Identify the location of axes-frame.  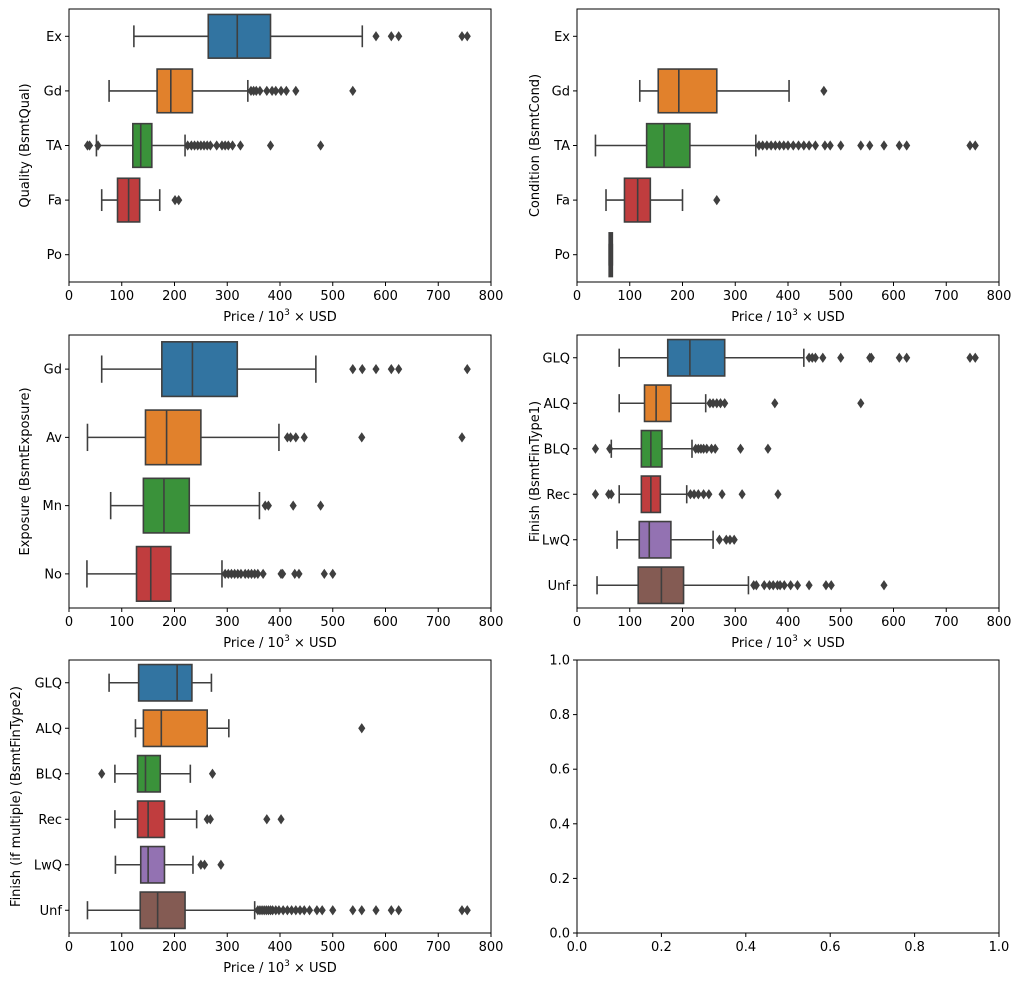
(788, 796).